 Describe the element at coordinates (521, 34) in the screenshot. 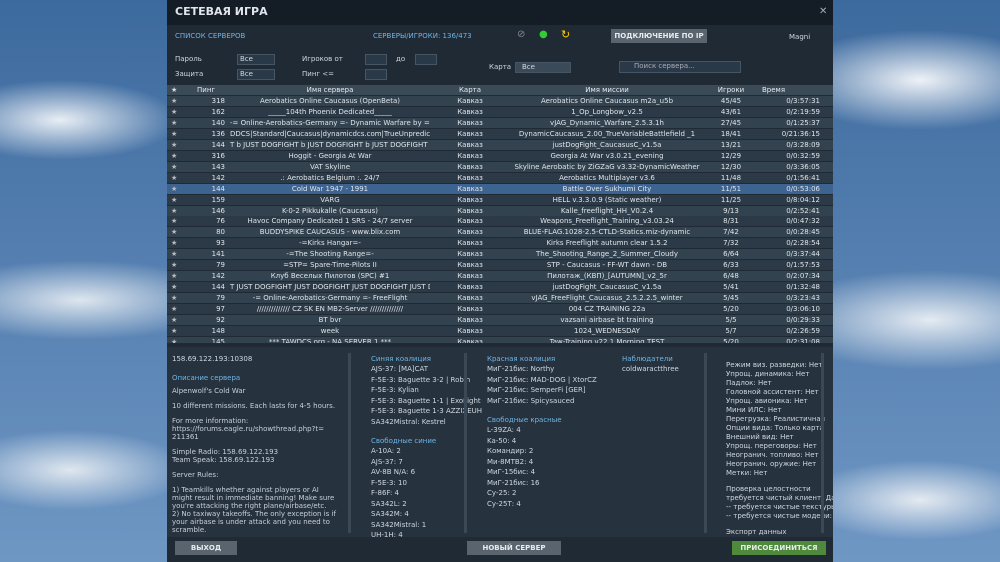

I see `icon: ⊘` at that location.